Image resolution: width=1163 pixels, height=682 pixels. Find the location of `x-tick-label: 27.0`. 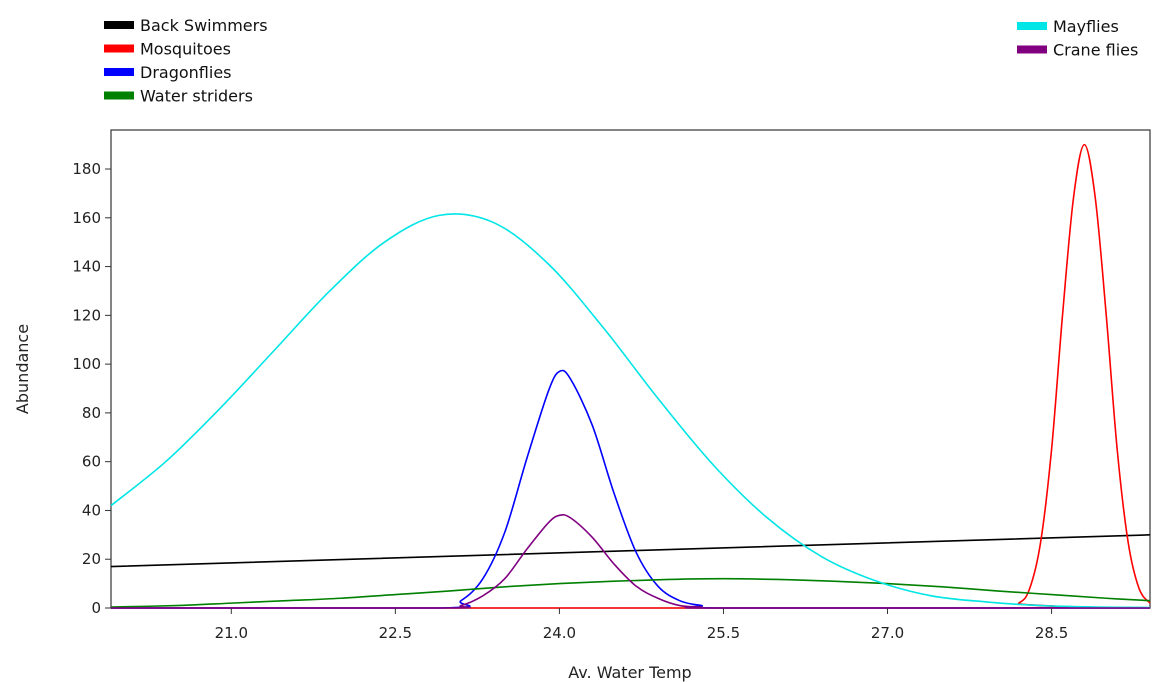

x-tick-label: 27.0 is located at coordinates (887, 633).